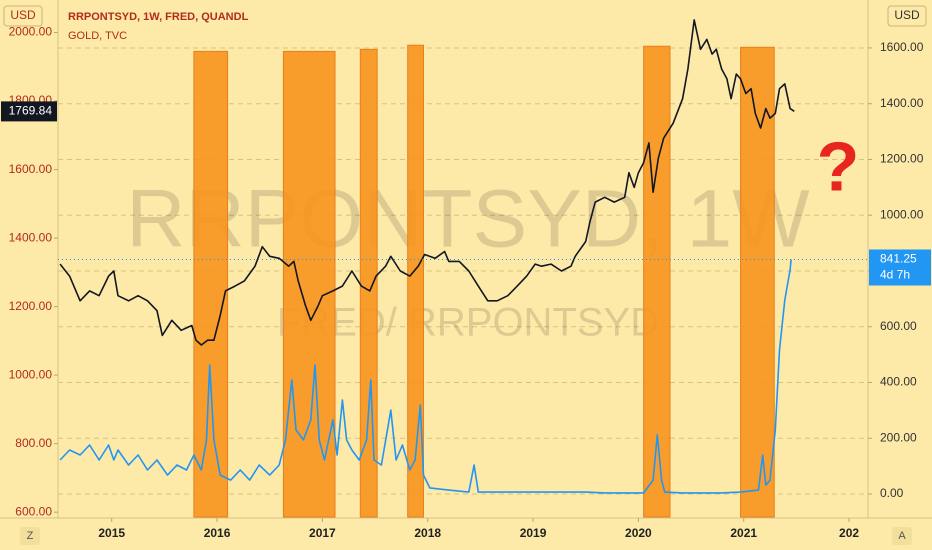 The image size is (932, 550). I want to click on y-unit: USD, so click(23, 15).